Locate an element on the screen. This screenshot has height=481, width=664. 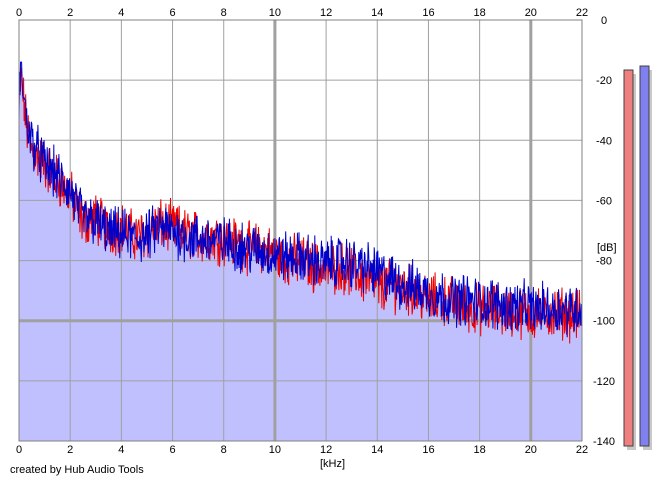
y-axis-label: [dB] is located at coordinates (607, 248).